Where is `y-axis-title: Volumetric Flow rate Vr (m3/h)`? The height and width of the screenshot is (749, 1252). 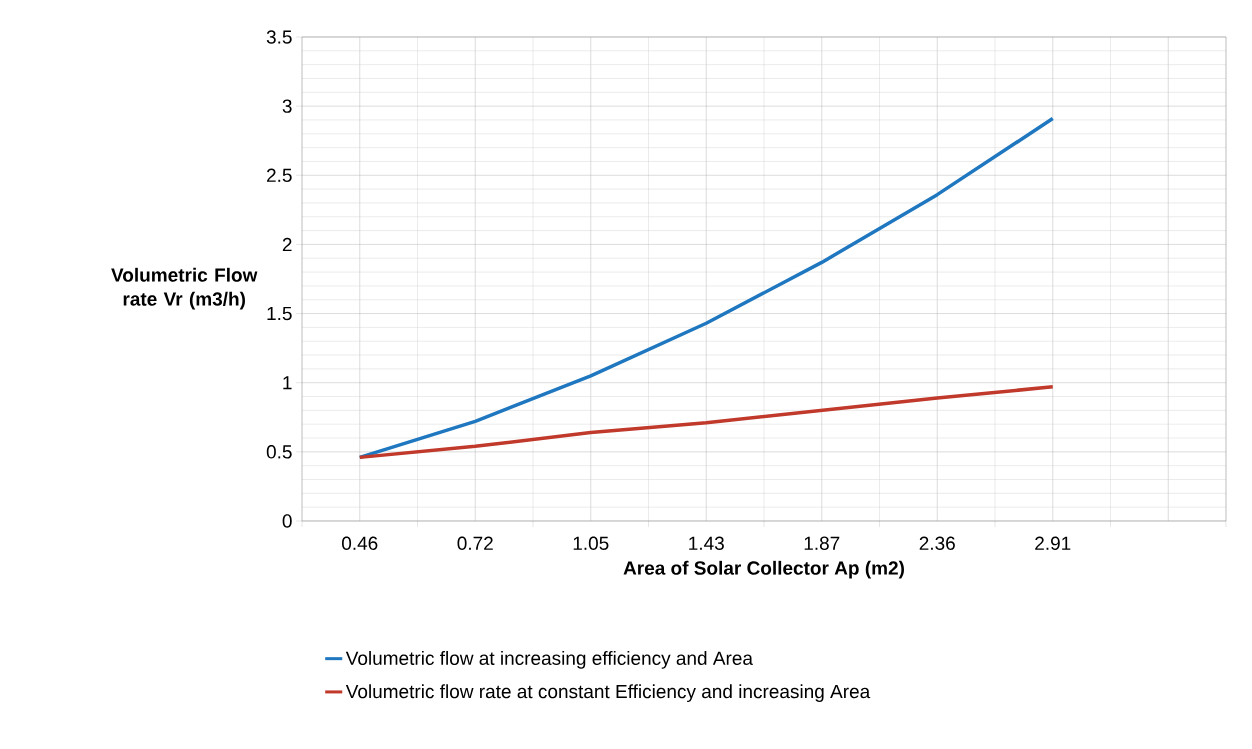 y-axis-title: Volumetric Flow rate Vr (m3/h) is located at coordinates (184, 288).